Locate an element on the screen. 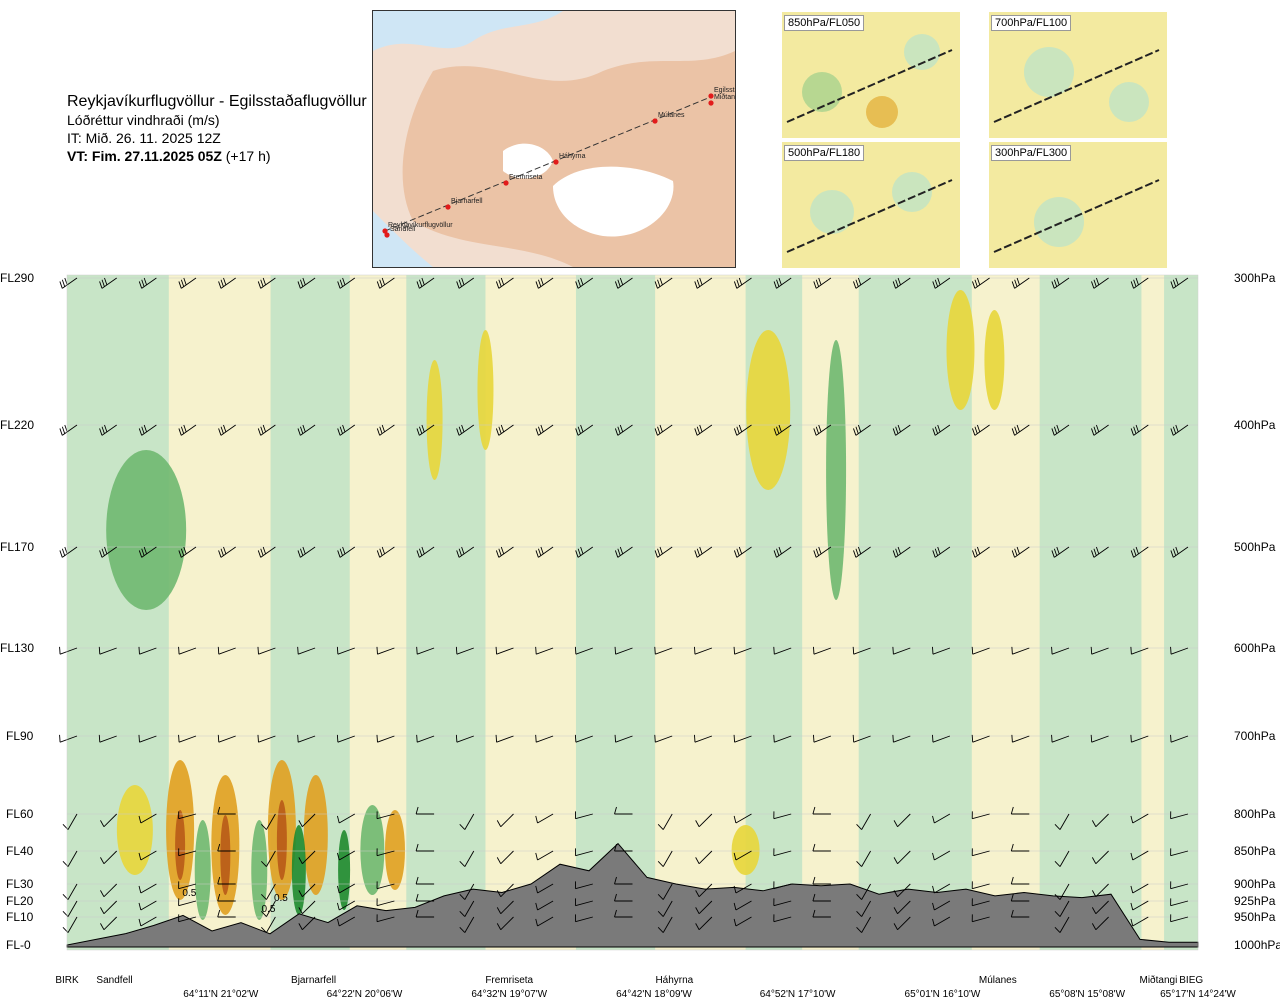  thumbnail-500hpa: 500hPa/FL180 is located at coordinates (871, 205).